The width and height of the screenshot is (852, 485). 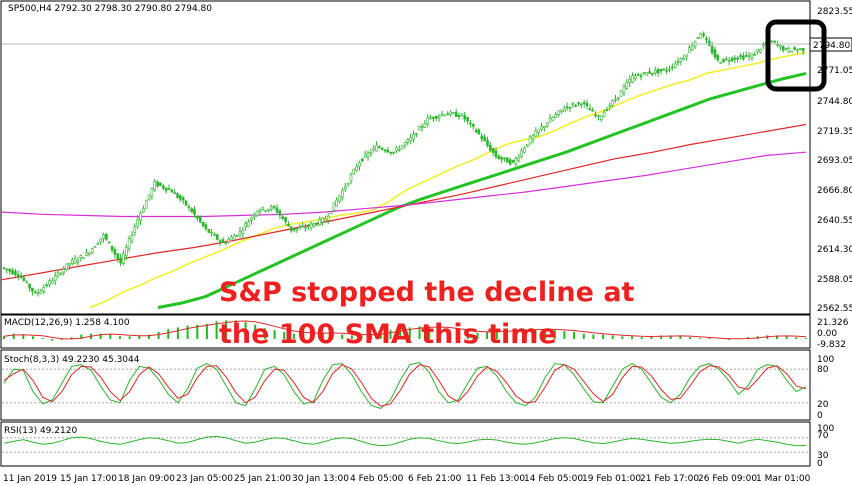 What do you see at coordinates (388, 334) in the screenshot?
I see `annotation-line-2: the 100 SMA this time` at bounding box center [388, 334].